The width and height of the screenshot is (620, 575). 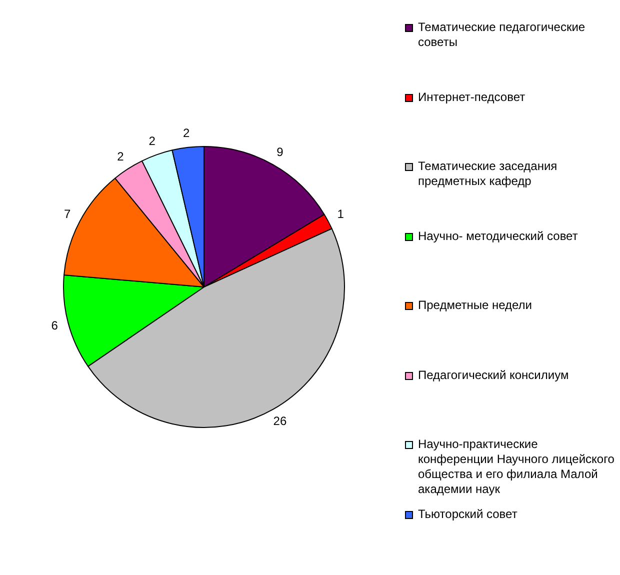 I want to click on data-label: 6, so click(x=54, y=325).